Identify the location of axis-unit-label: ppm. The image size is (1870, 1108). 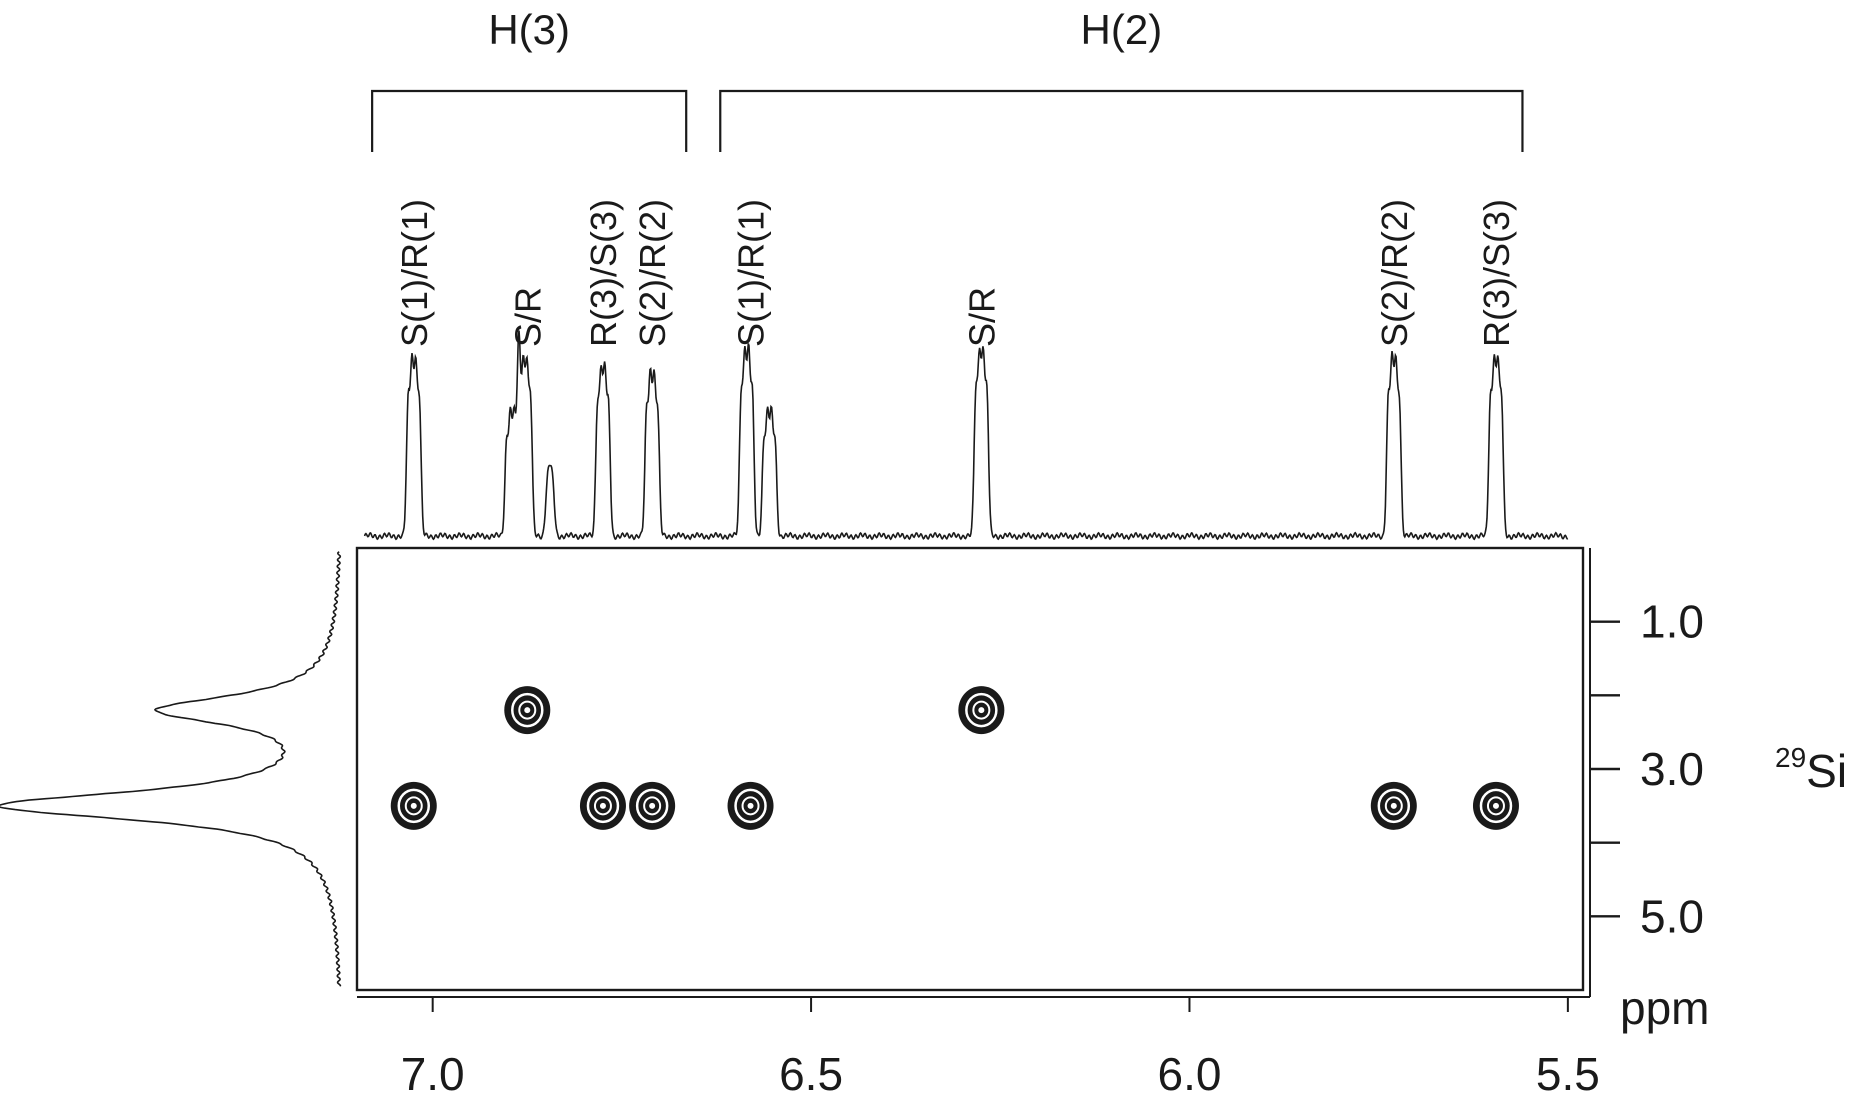
(1664, 1008).